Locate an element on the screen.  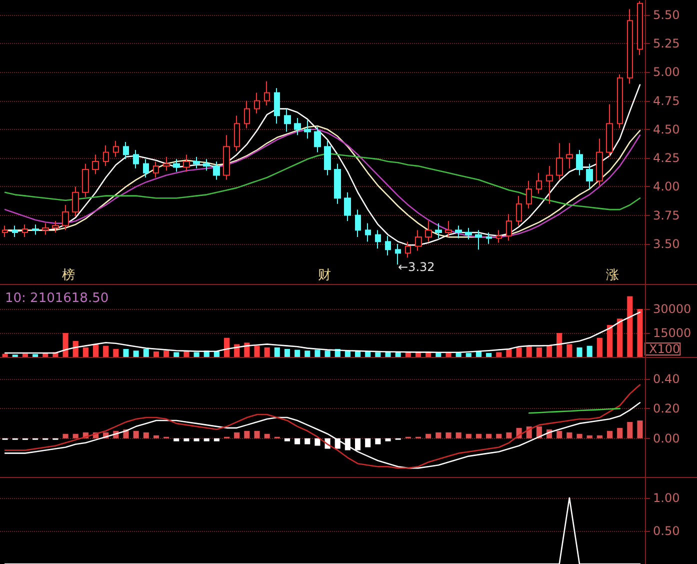
y-tick-label: 3.75 is located at coordinates (666, 215).